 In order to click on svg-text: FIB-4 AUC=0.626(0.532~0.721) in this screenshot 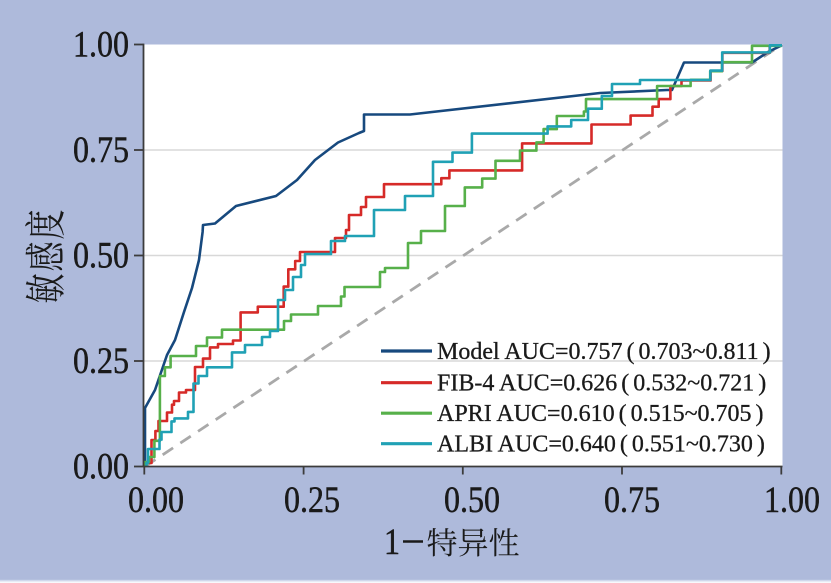, I will do `click(601, 384)`.